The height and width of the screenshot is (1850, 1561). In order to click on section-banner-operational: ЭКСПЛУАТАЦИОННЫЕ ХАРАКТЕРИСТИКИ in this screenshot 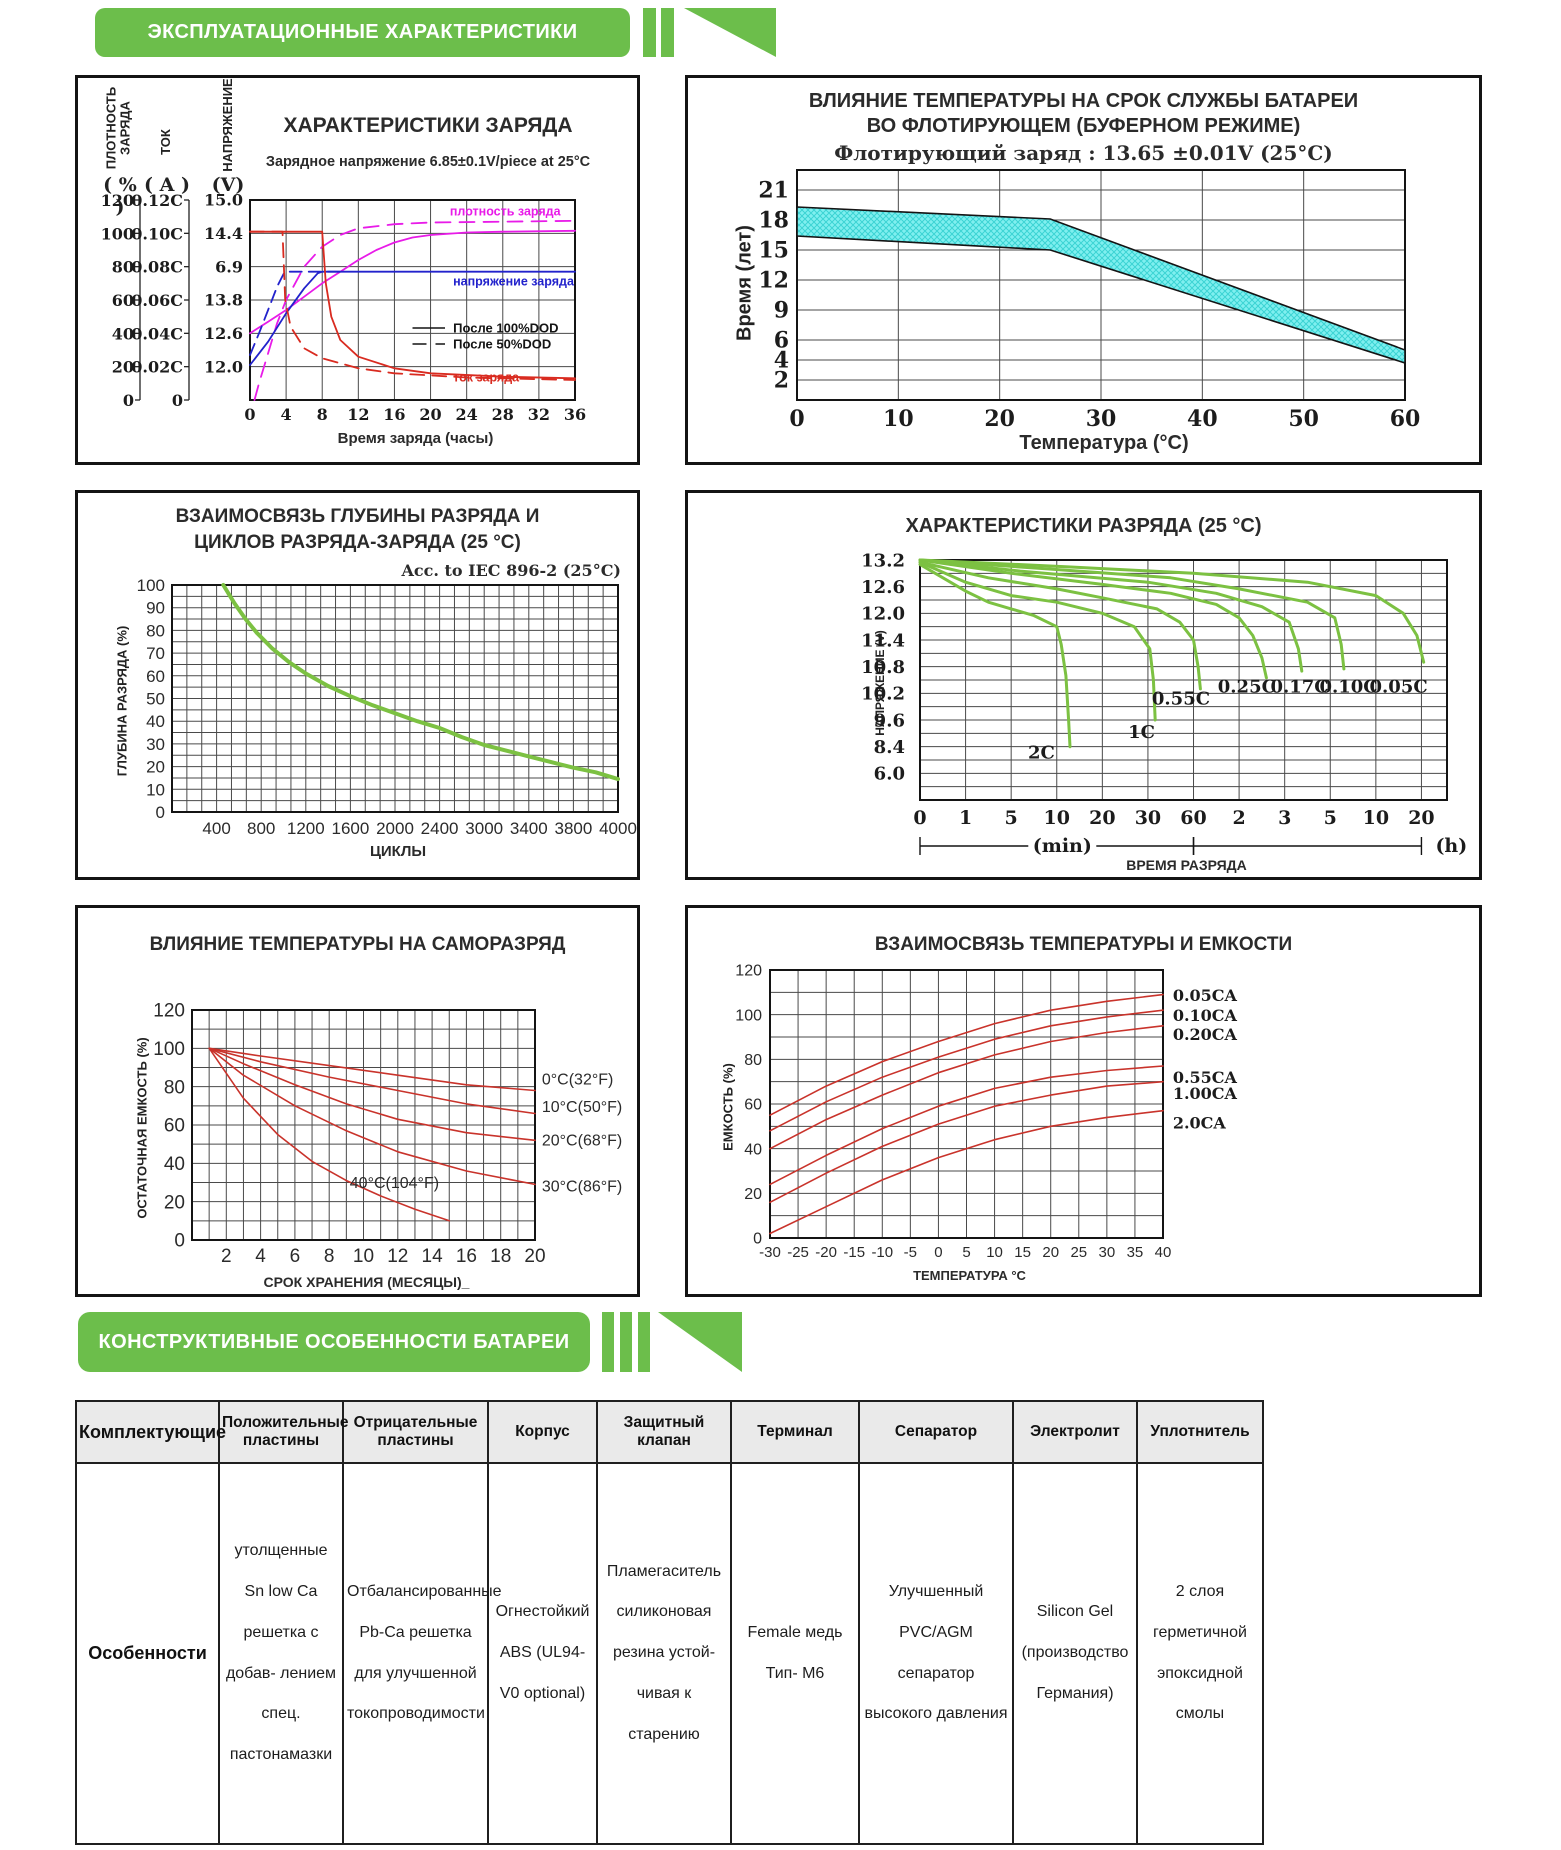, I will do `click(362, 32)`.